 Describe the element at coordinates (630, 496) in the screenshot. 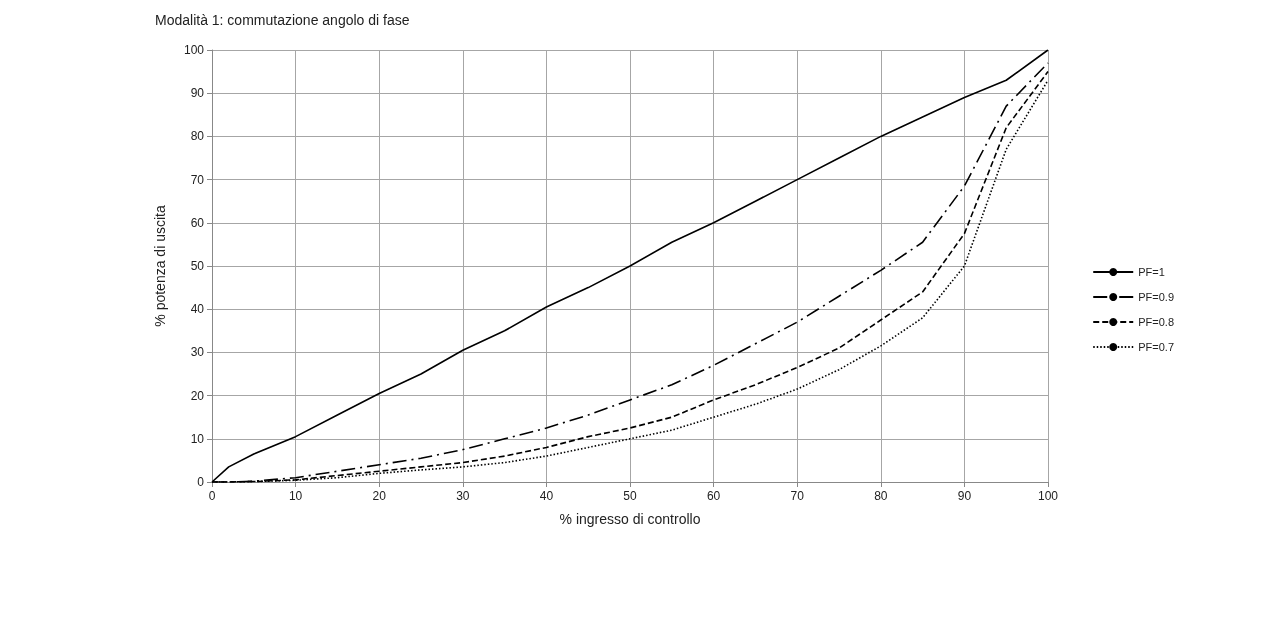

I see `x-tick-label: 50` at that location.